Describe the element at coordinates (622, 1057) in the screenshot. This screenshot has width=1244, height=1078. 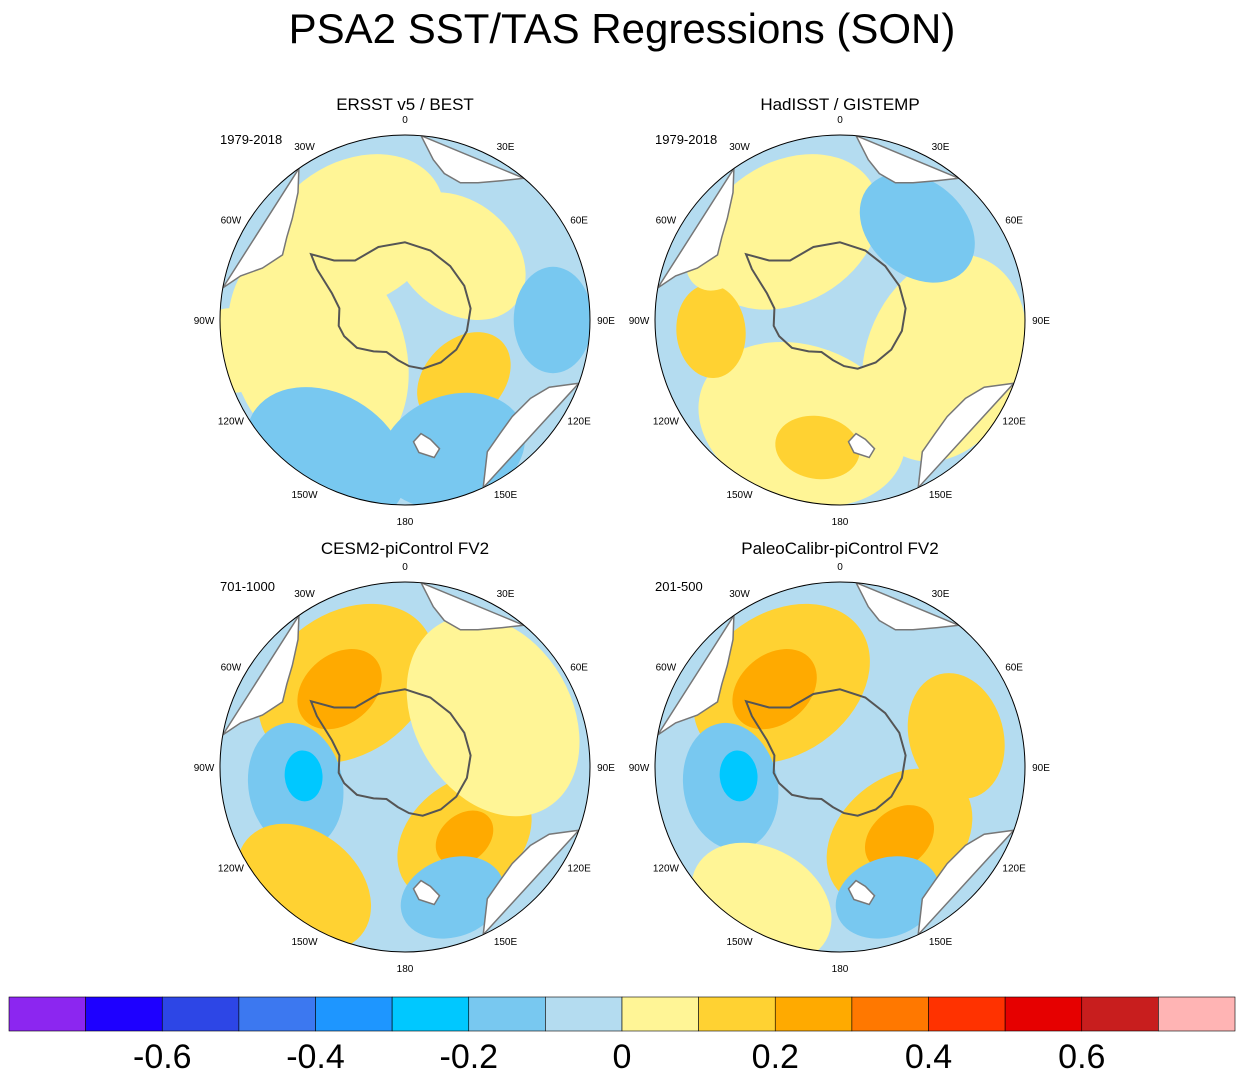
I see `colorbar-tick-label: 0` at that location.